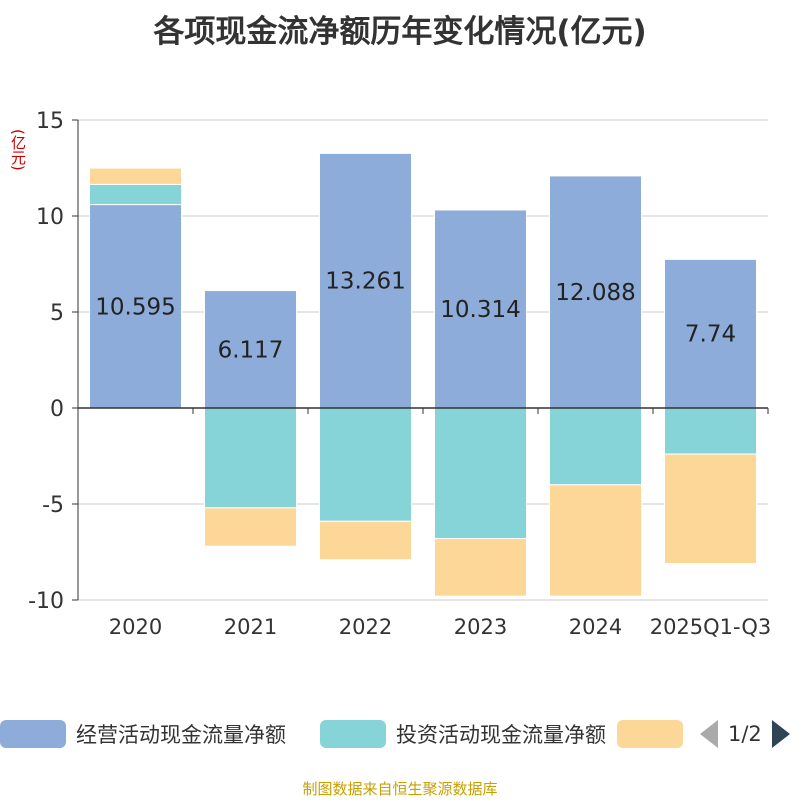 Image resolution: width=800 pixels, height=800 pixels. I want to click on data-label: 10.595, so click(135, 307).